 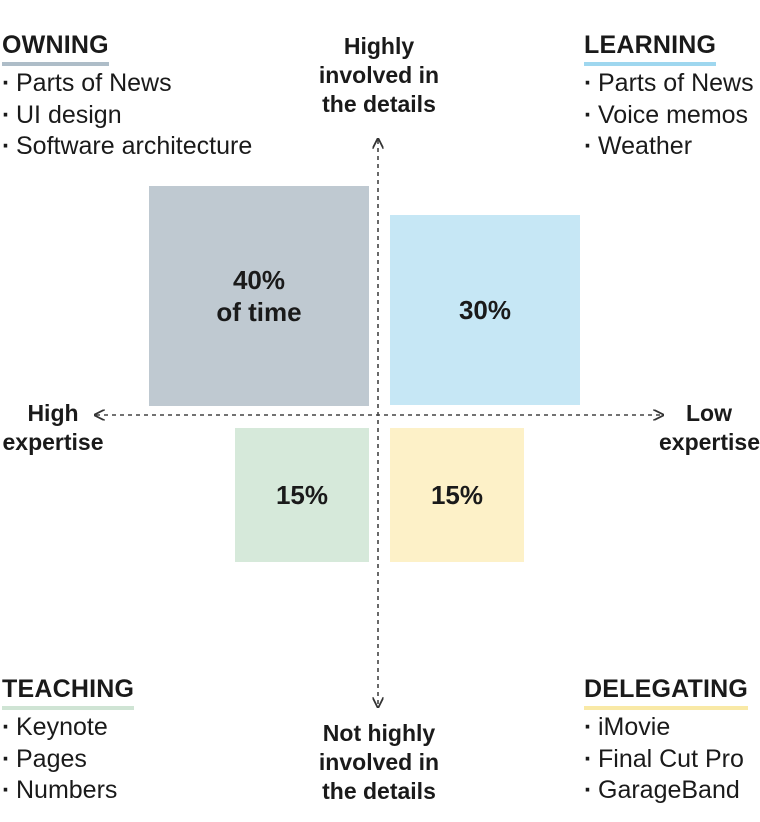 I want to click on teaching-percent: 15%, so click(x=302, y=495).